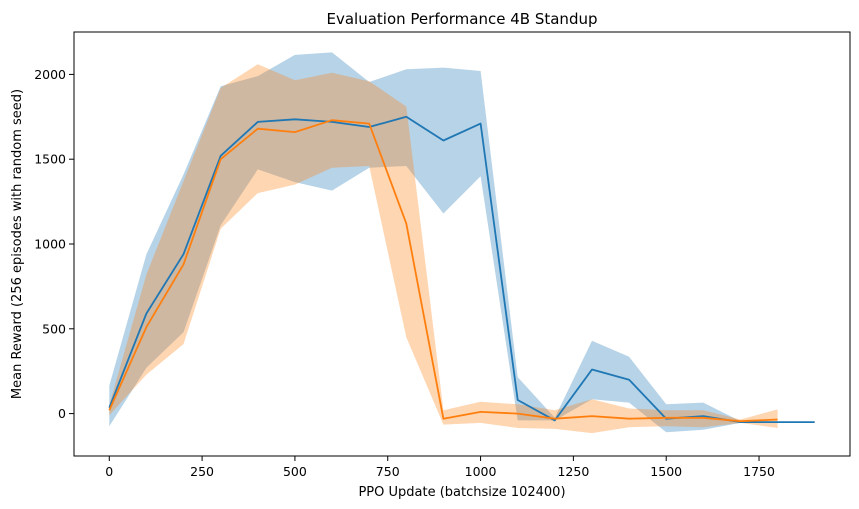  Describe the element at coordinates (440, 467) in the screenshot. I see `x-axis-ticks: 0 250 500 750 1000 1250 1500 1750` at that location.